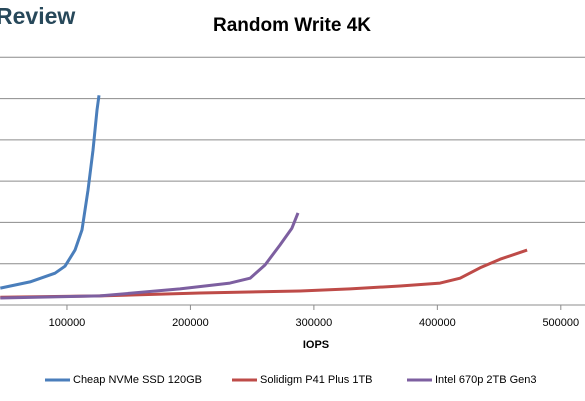  What do you see at coordinates (314, 323) in the screenshot?
I see `x-tick-label: 300000` at bounding box center [314, 323].